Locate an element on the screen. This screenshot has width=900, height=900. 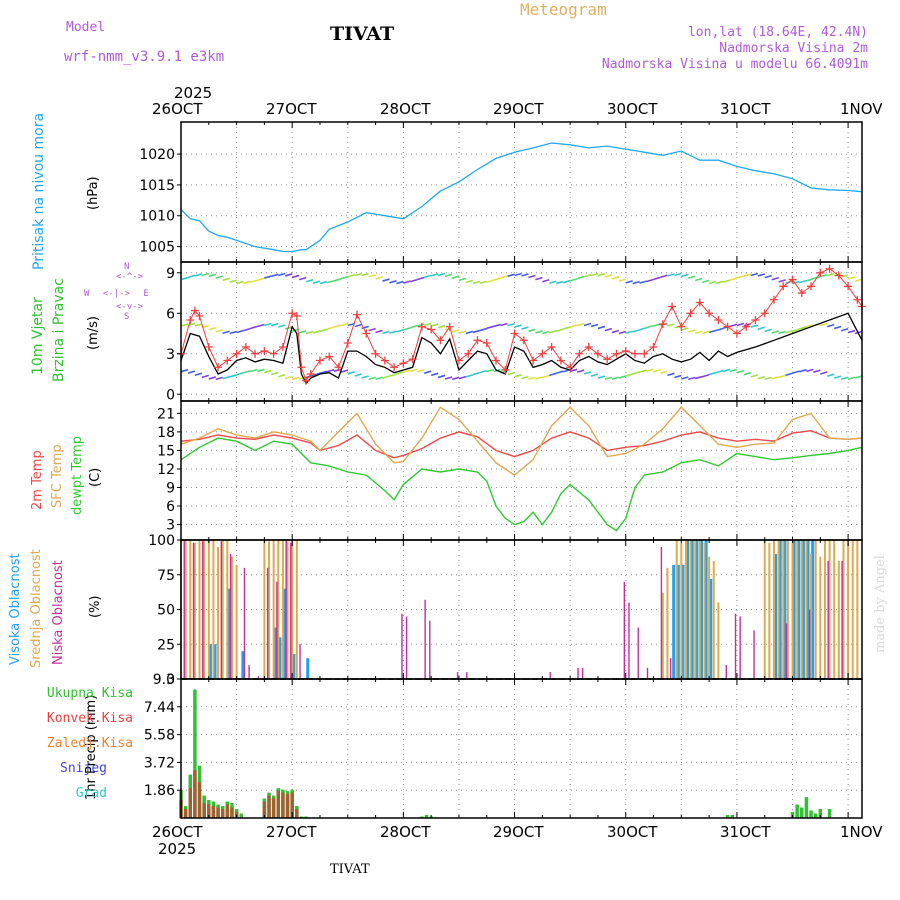
y-tick-label: 3 is located at coordinates (170, 355).